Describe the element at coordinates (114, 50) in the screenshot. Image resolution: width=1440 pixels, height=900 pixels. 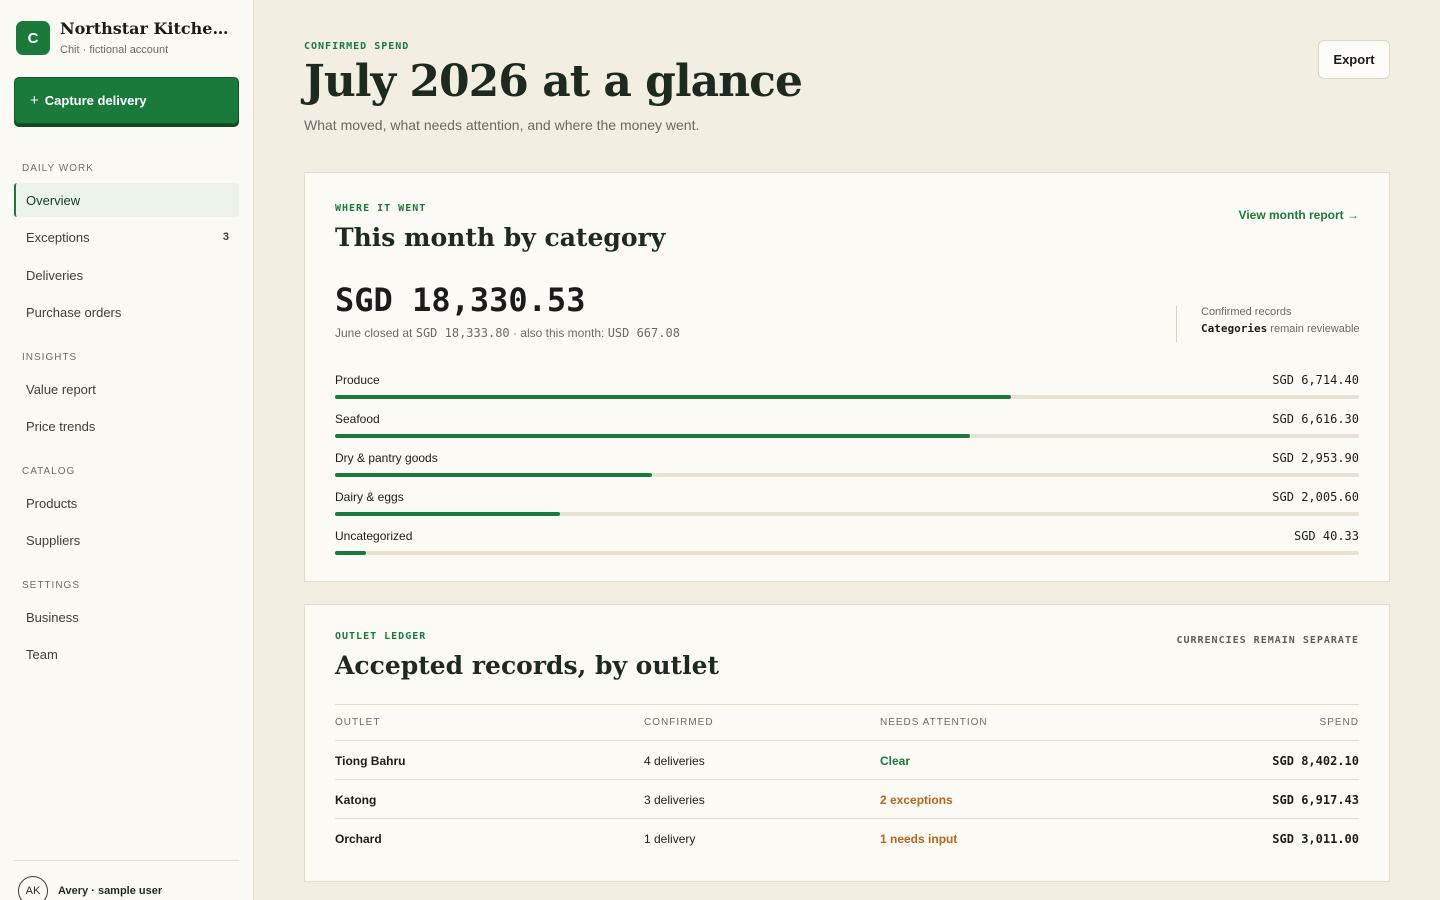
I see `brand-subtitle: Chit · fictional account` at that location.